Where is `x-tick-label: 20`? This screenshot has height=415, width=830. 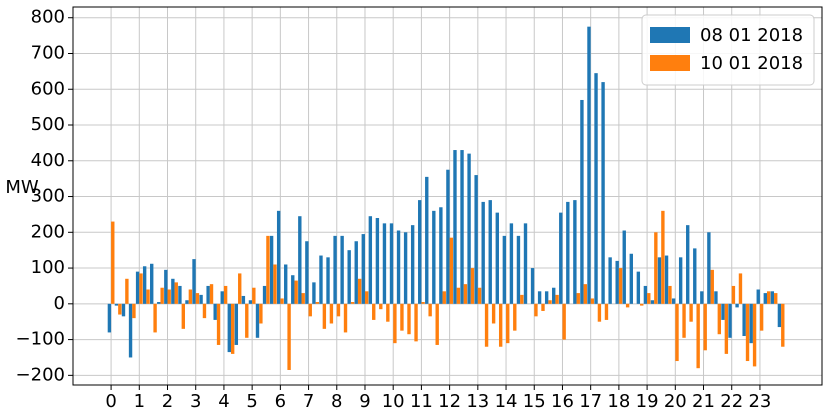
x-tick-label: 20 is located at coordinates (675, 401).